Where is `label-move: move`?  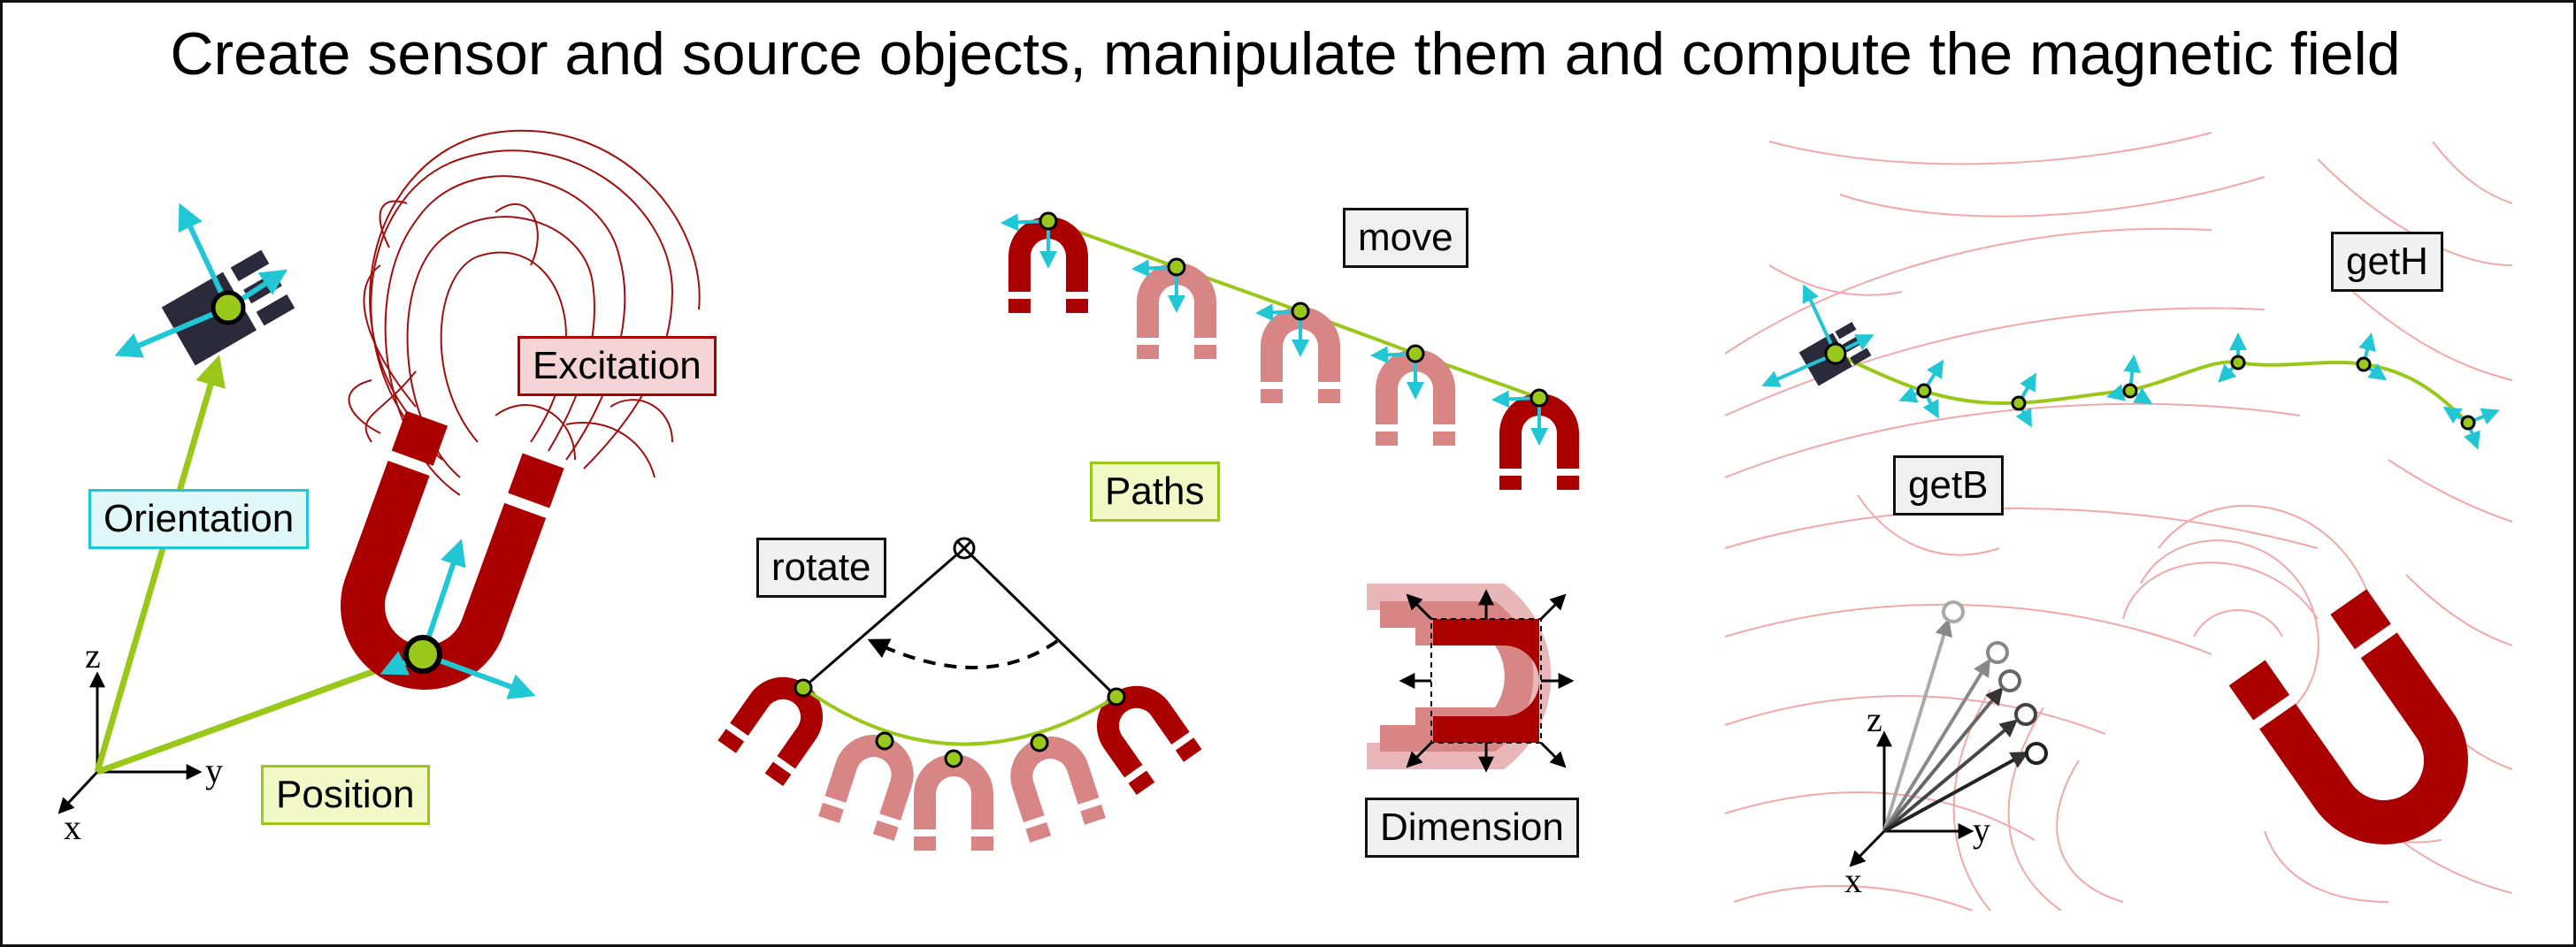 label-move: move is located at coordinates (1405, 238).